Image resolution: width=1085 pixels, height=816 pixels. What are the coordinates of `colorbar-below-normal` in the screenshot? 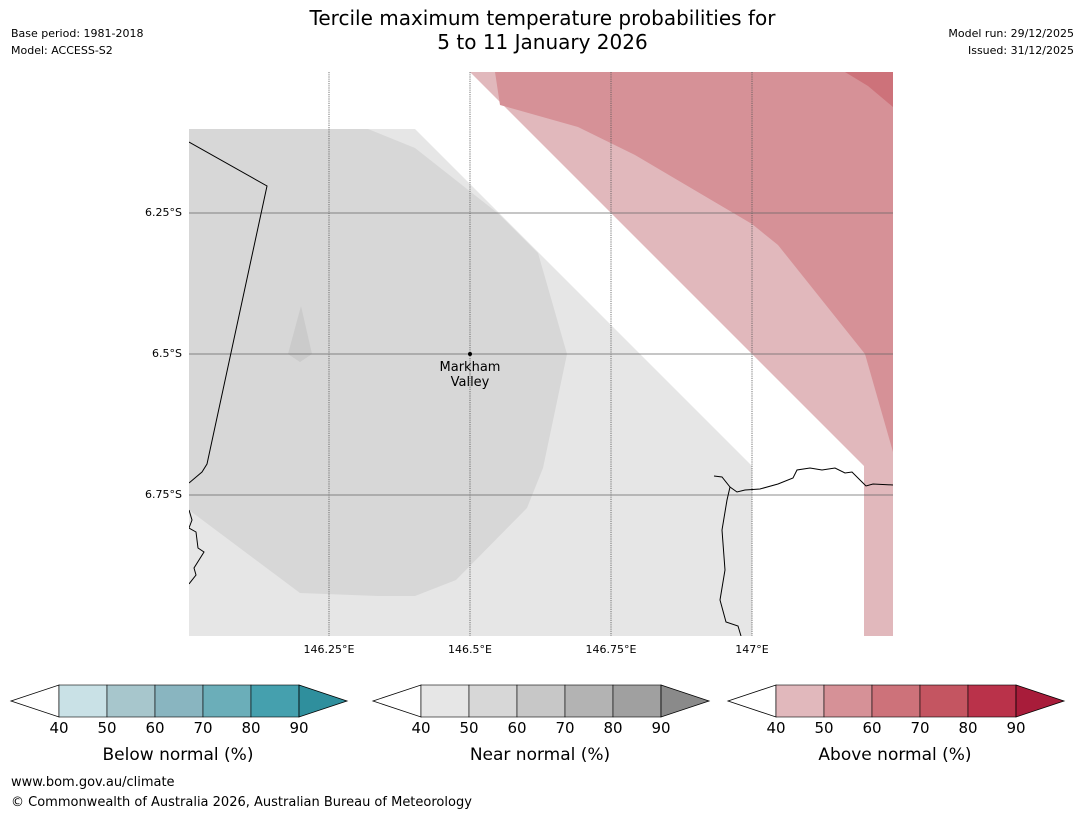 It's located at (179, 701).